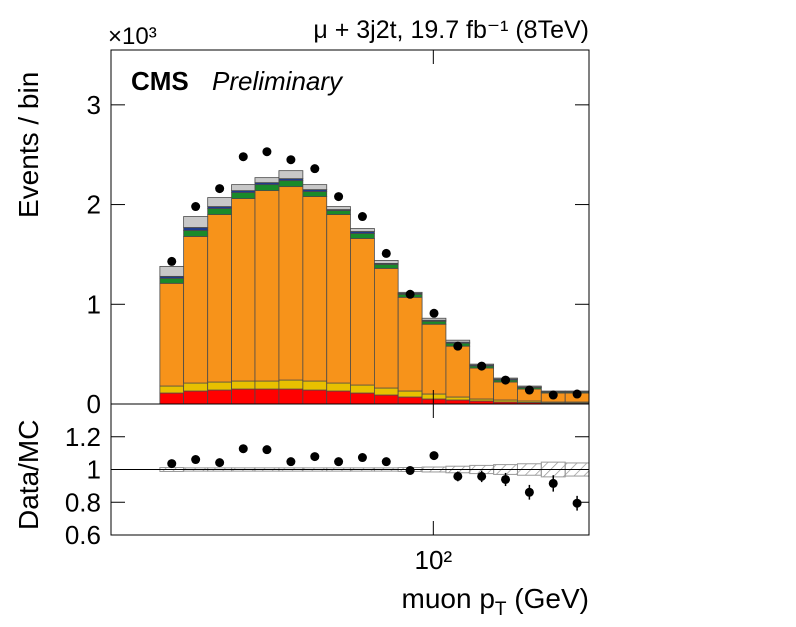  I want to click on x-axis-label-unit: (GeV), so click(548, 598).